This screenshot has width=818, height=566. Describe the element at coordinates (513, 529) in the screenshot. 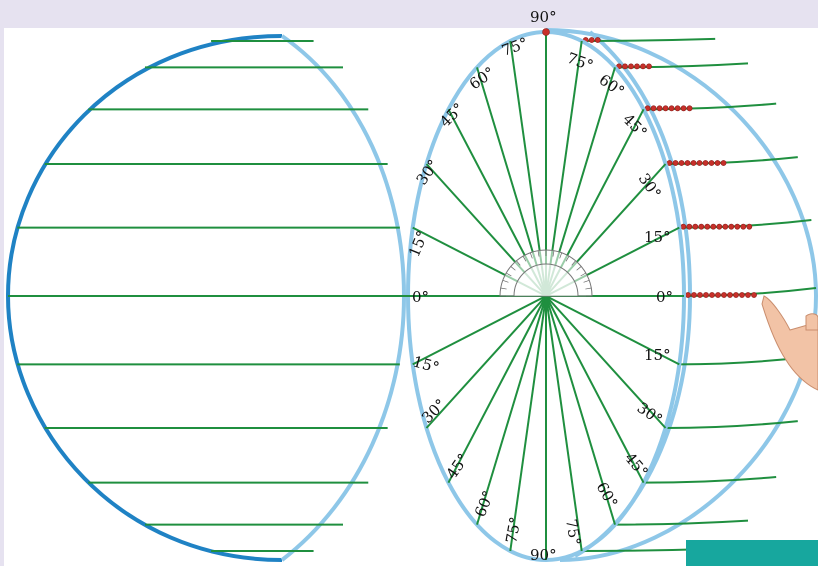

I see `label-south-left-75: 75°` at that location.